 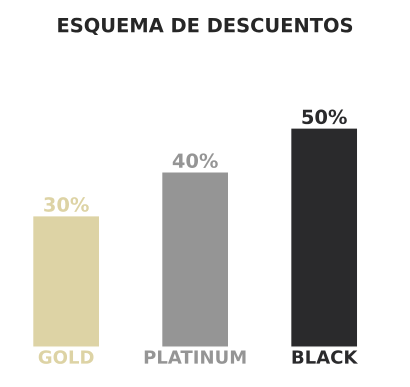 I want to click on x-tick-label: BLACK, so click(x=325, y=357).